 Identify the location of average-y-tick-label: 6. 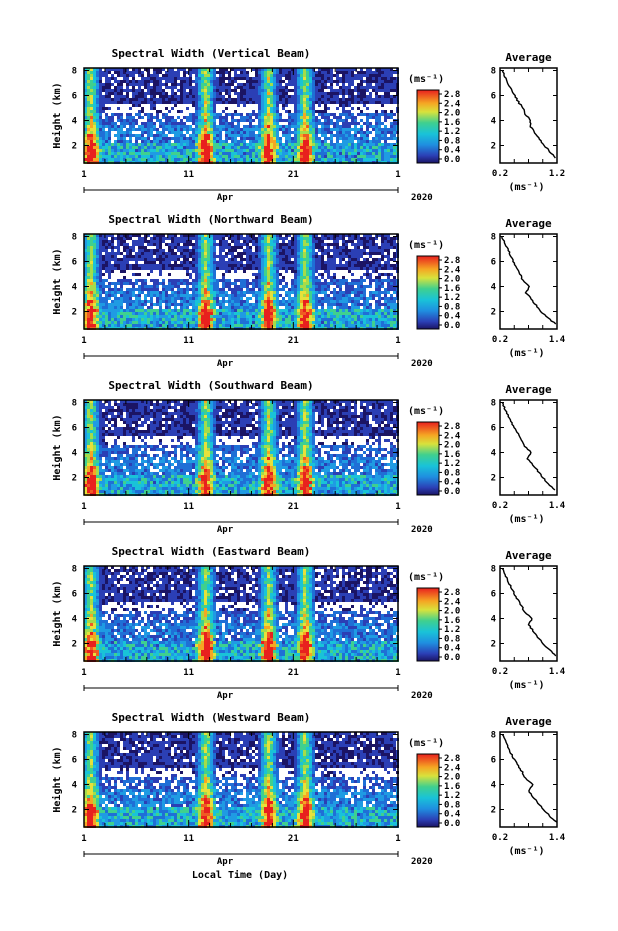
(493, 595).